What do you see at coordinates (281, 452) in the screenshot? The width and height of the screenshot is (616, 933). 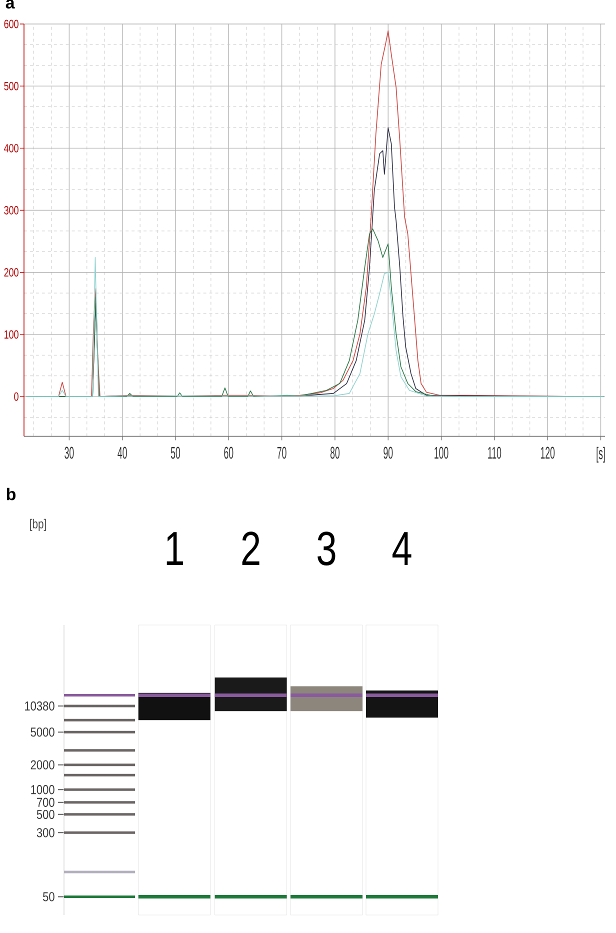 I see `x-tick-label: 70` at bounding box center [281, 452].